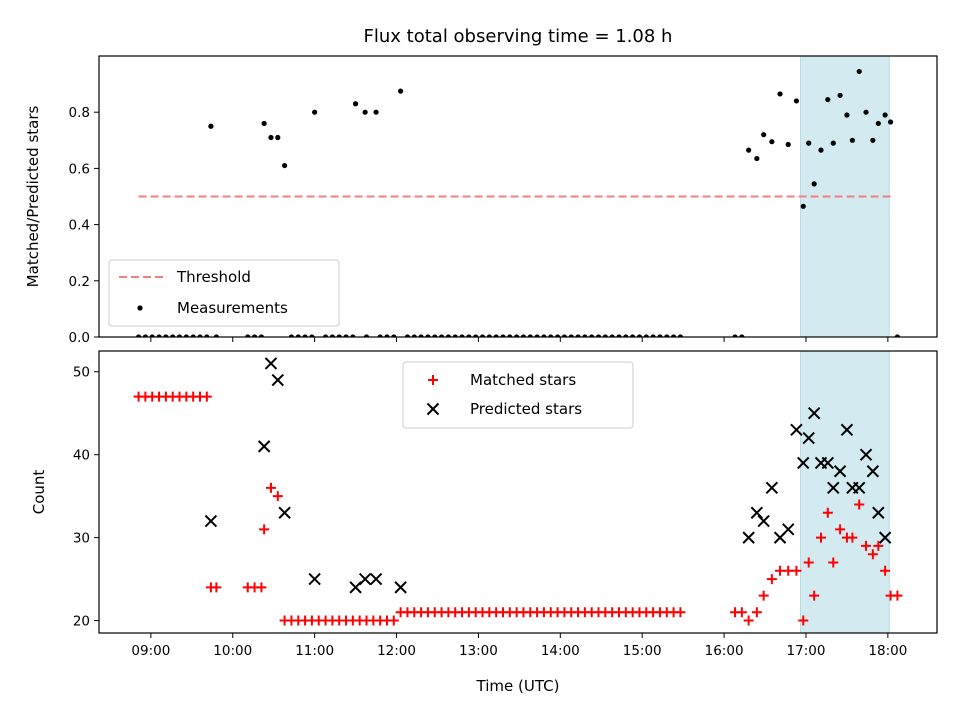 This screenshot has width=960, height=720. I want to click on count-y-tick-label: 20, so click(81, 622).